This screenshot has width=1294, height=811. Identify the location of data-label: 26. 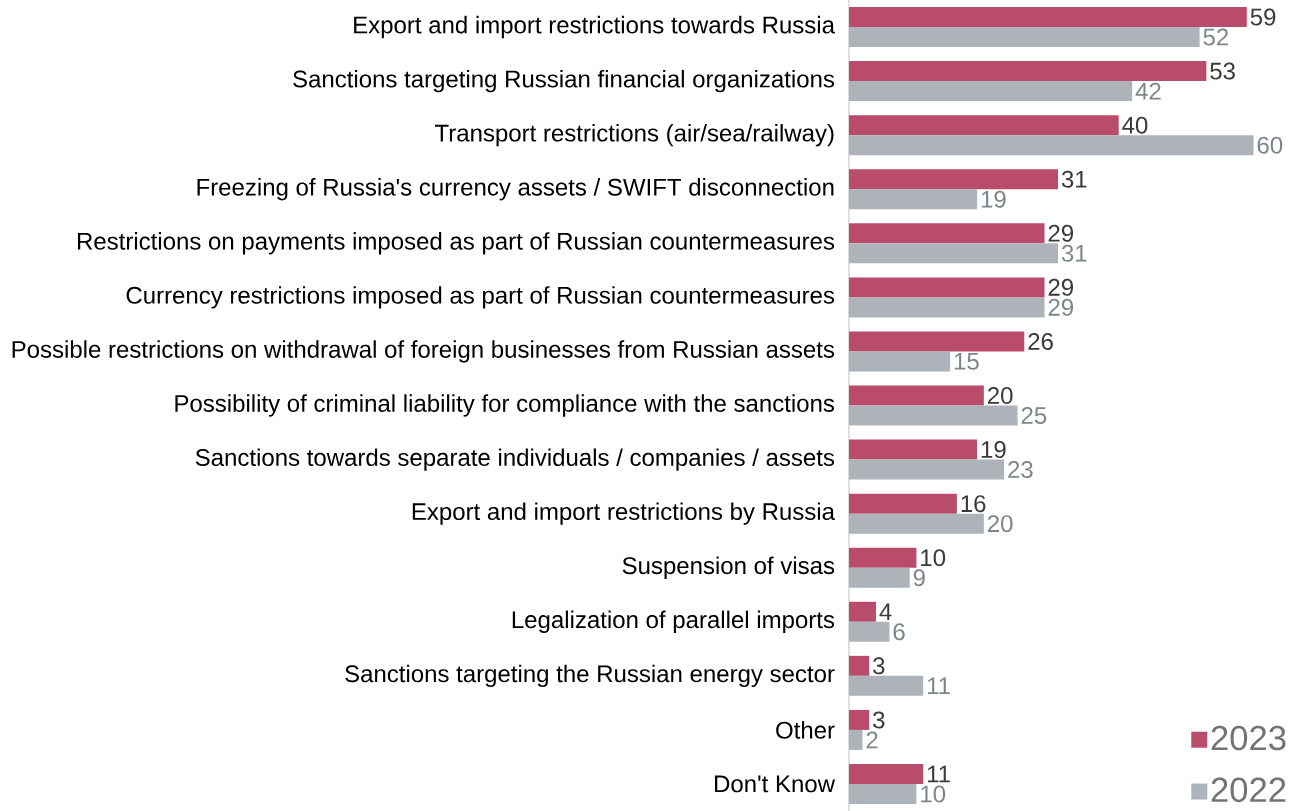
(1040, 341).